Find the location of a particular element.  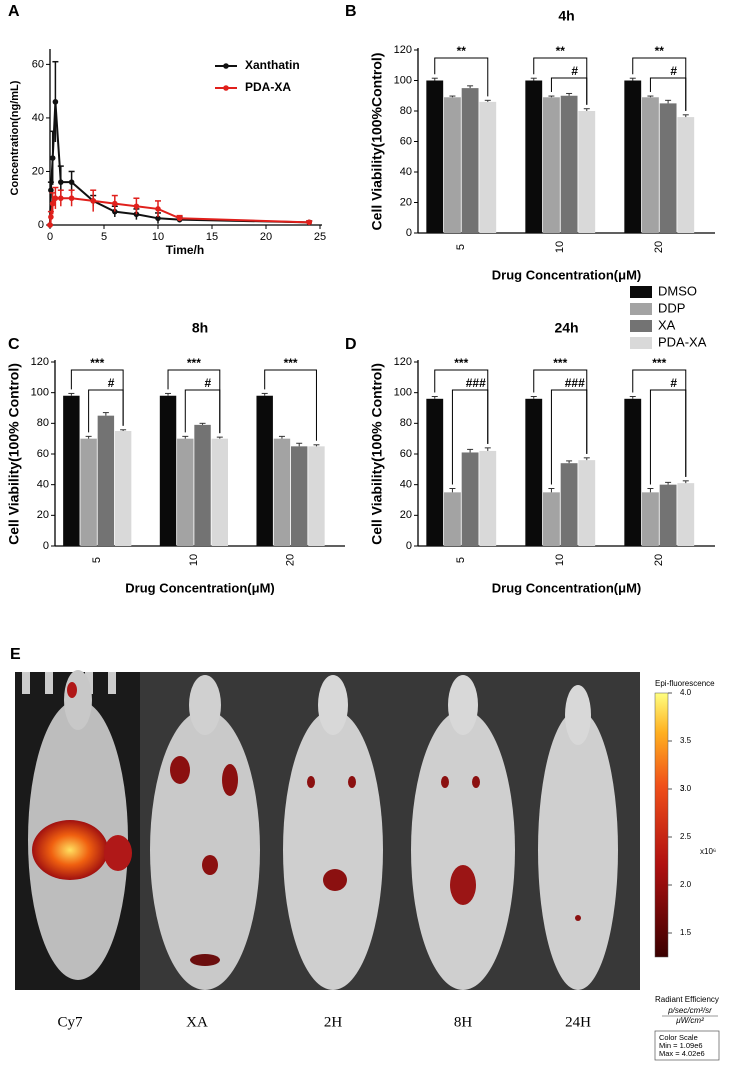

chart-title: 24h is located at coordinates (566, 328).